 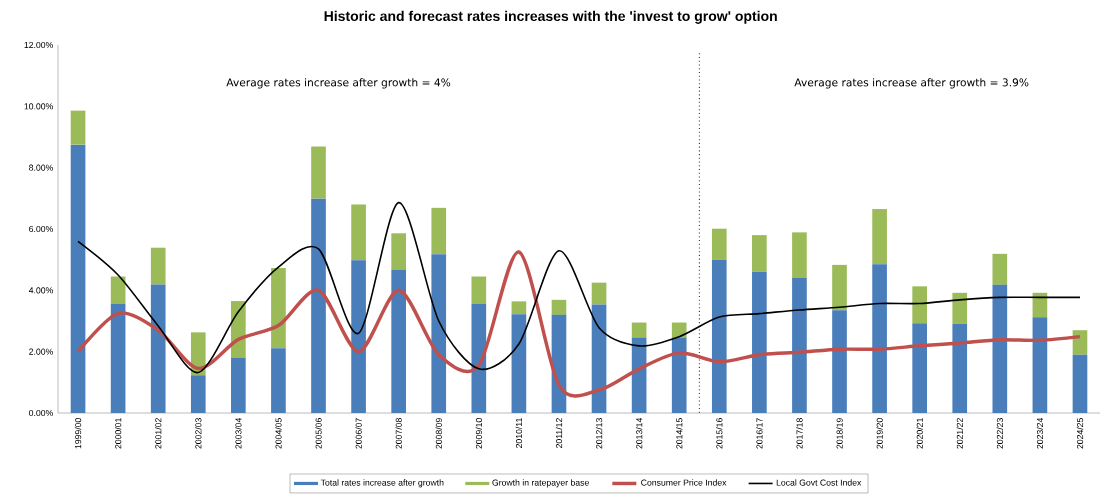 I want to click on x-tick-label: 2005/06, so click(x=318, y=433).